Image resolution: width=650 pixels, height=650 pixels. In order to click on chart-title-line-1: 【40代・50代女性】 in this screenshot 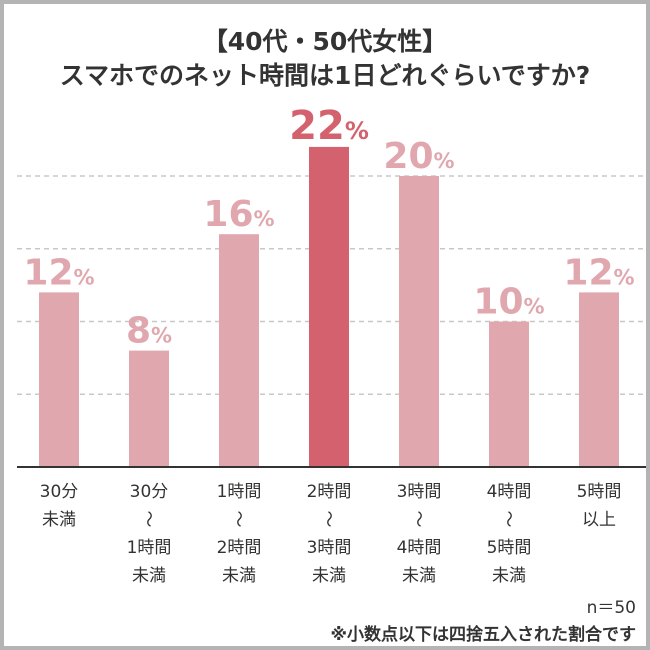, I will do `click(325, 41)`.